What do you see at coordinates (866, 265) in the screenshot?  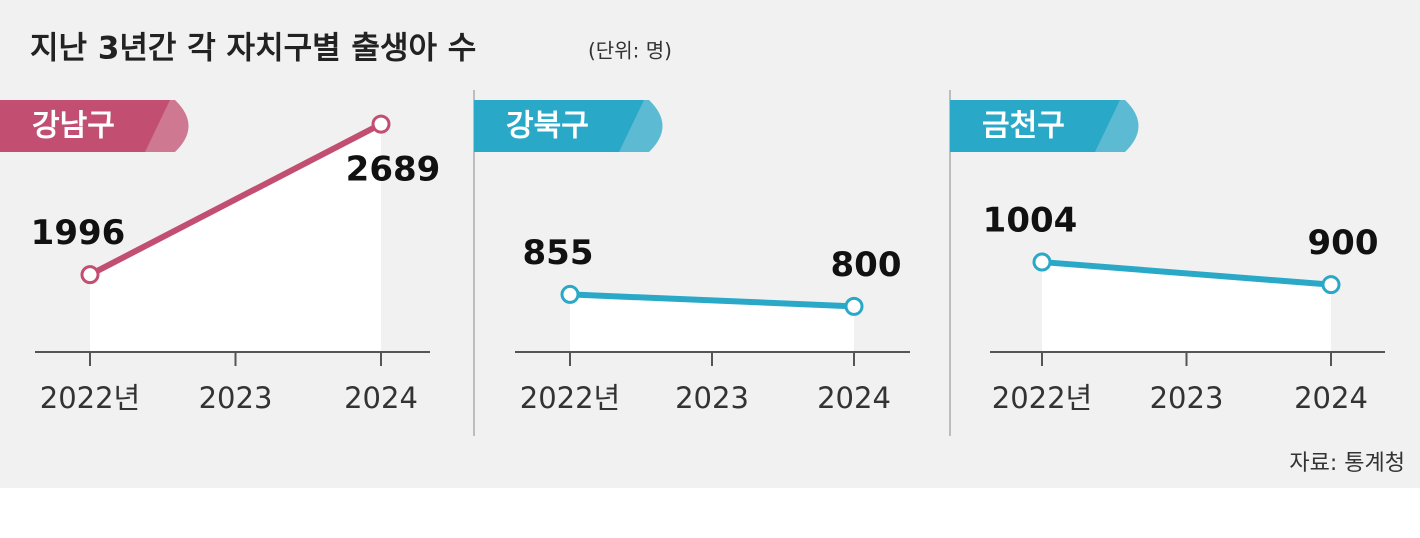 I see `value-label: 800` at bounding box center [866, 265].